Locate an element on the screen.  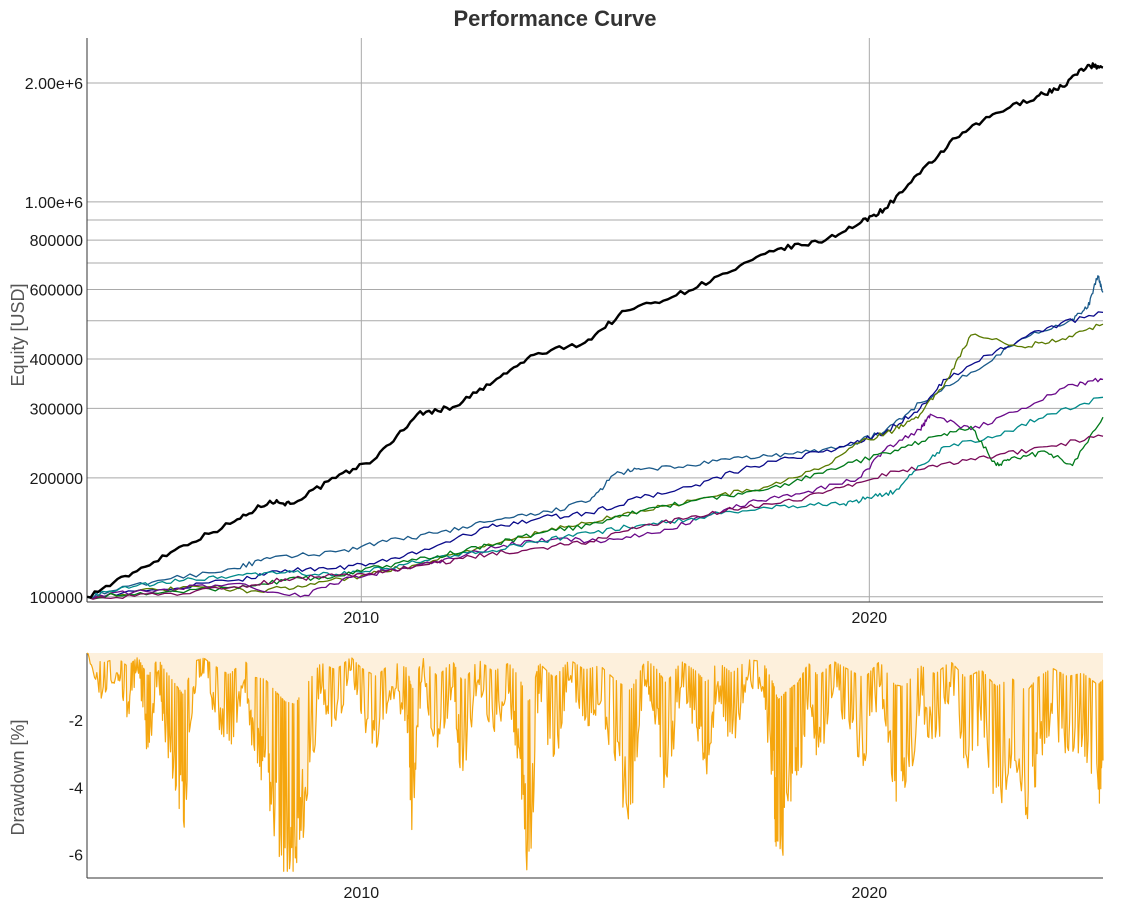
y-tick-label: 800000 is located at coordinates (56, 241).